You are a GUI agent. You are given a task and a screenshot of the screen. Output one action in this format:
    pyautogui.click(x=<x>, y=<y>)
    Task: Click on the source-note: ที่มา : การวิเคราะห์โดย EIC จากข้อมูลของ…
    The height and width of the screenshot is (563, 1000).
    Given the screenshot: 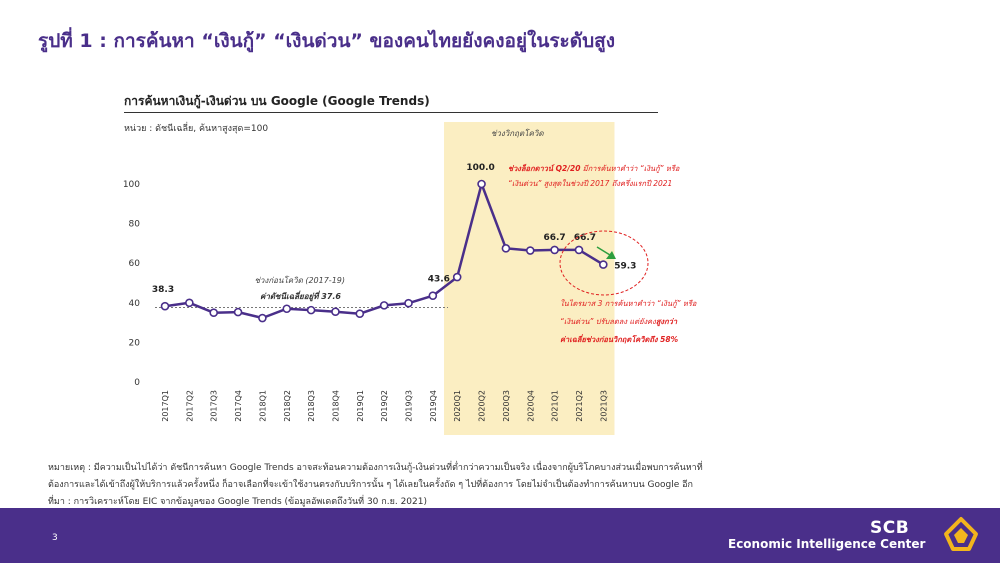 What is the action you would take?
    pyautogui.click(x=237, y=502)
    